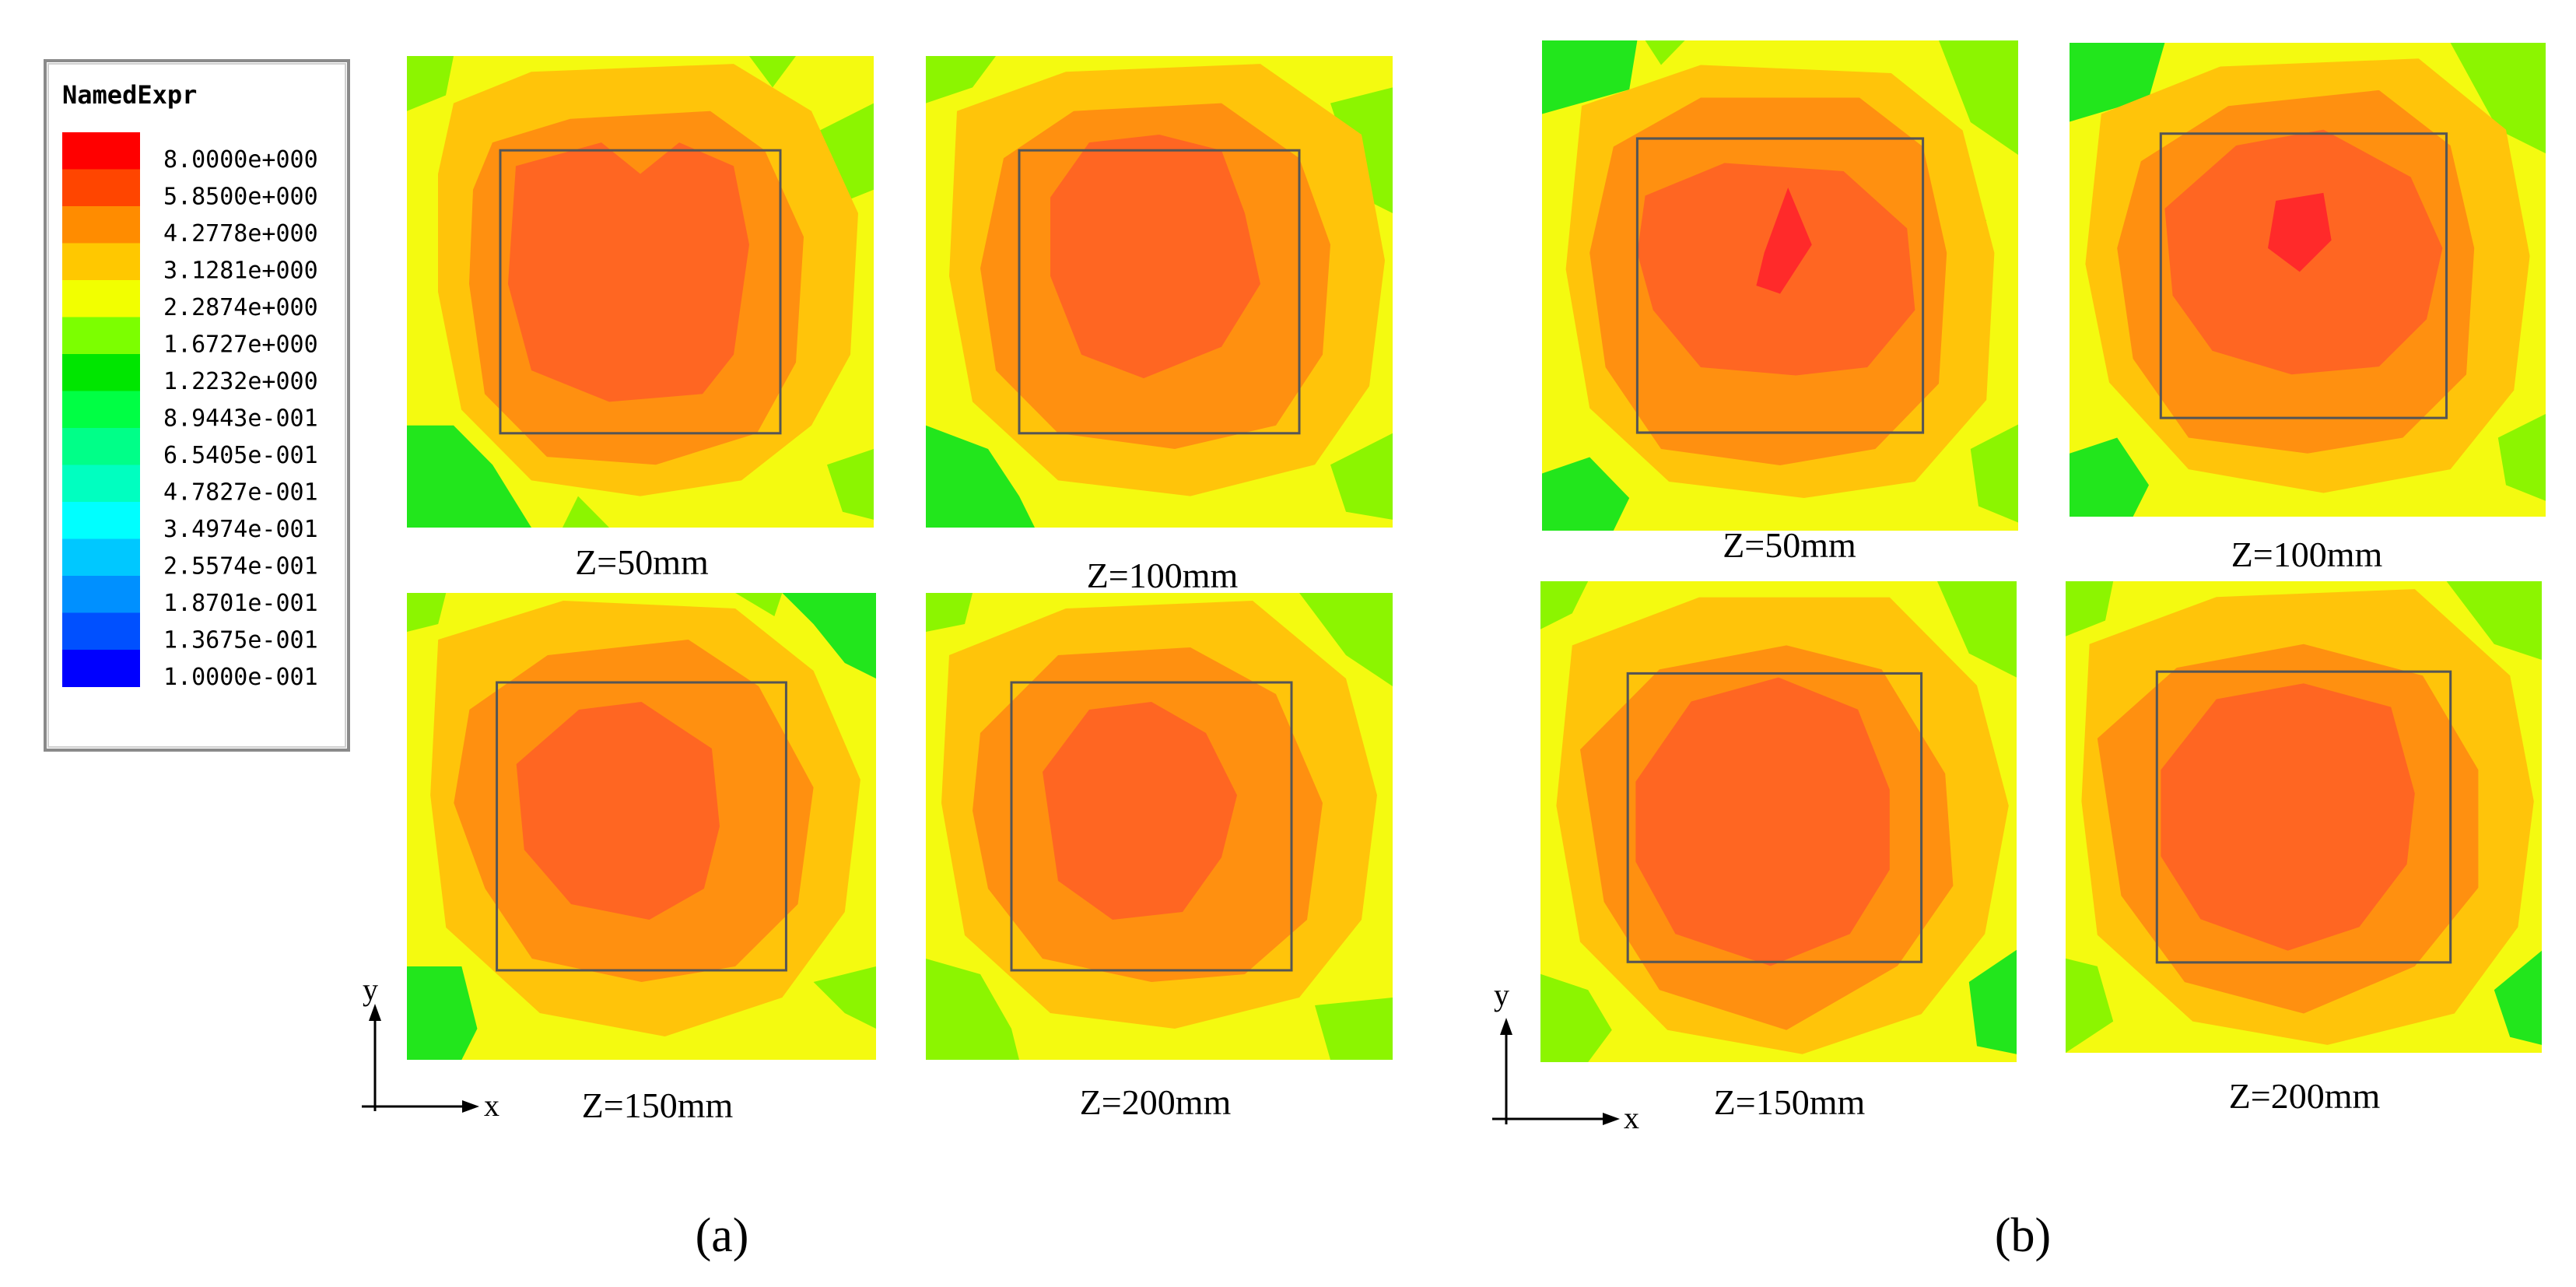  I want to click on legend-label: 8.0000e+000, so click(241, 160).